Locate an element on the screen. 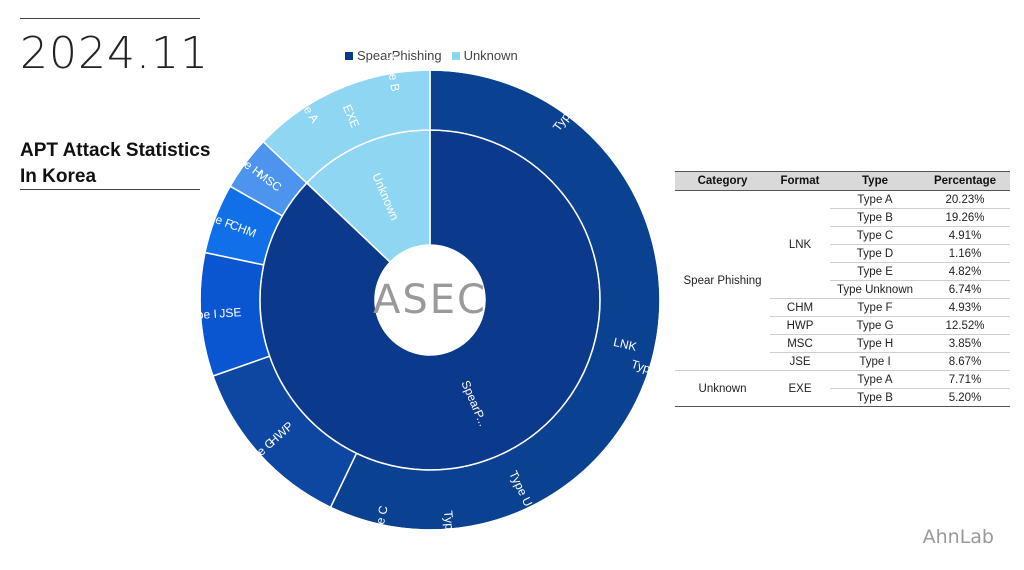 The height and width of the screenshot is (570, 1024). table-row: Type E 4.82% is located at coordinates (842, 271).